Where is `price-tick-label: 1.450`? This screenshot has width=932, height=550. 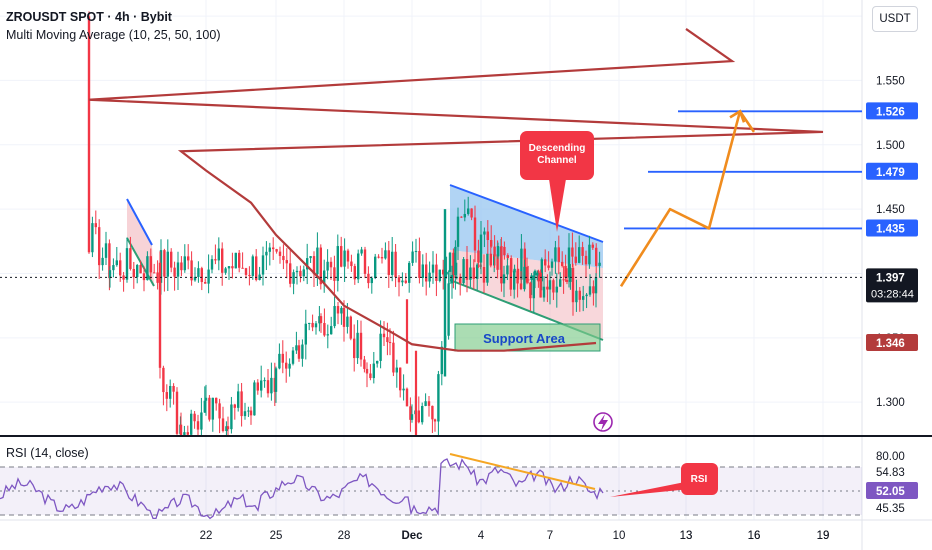
price-tick-label: 1.450 is located at coordinates (890, 210).